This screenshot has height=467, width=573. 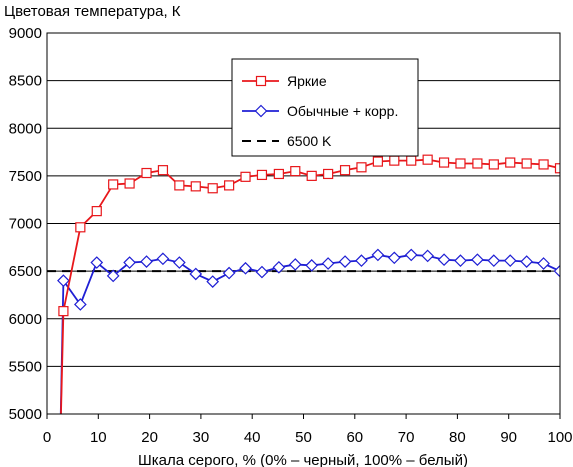 I want to click on y-tick-label: 9000, so click(x=25, y=33).